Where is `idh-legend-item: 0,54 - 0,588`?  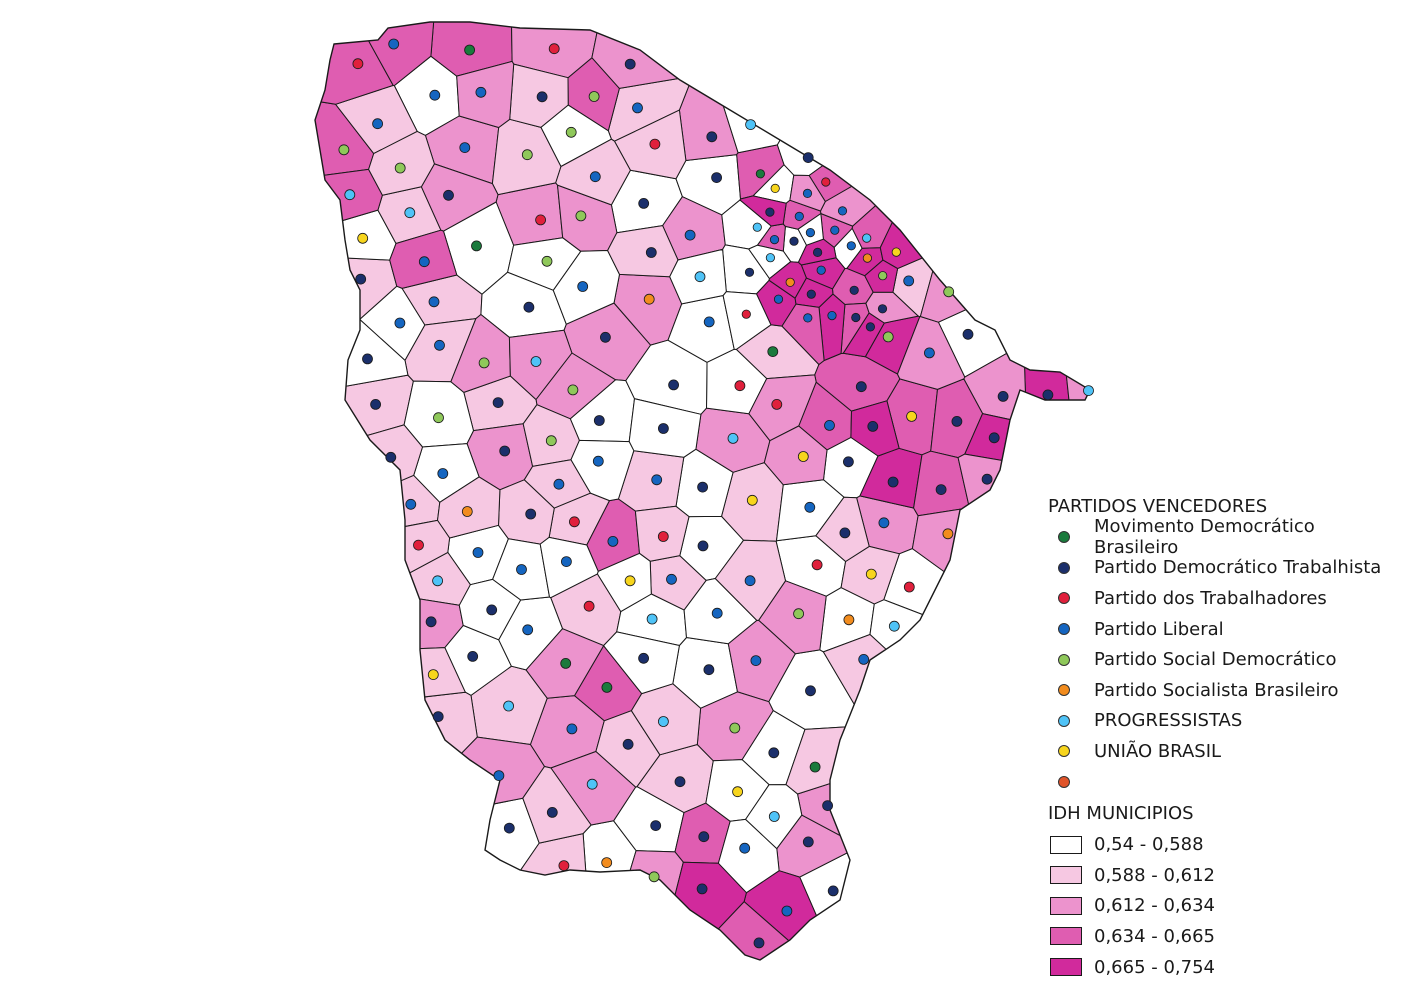
idh-legend-item: 0,54 - 0,588 is located at coordinates (1223, 844).